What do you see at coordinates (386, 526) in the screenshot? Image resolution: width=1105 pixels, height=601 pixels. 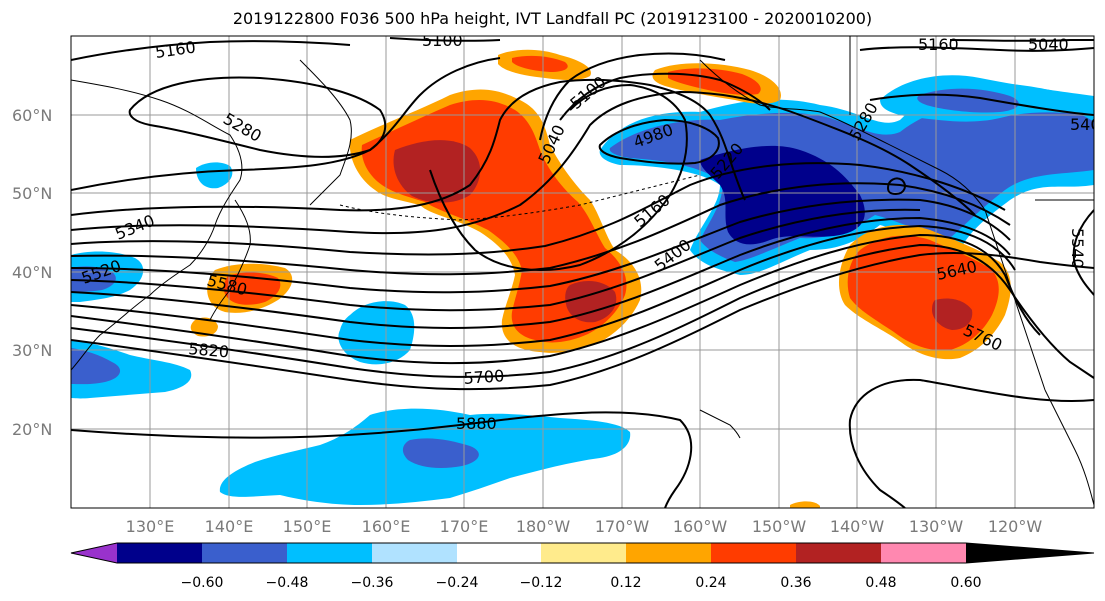 I see `lon-label: 160°E` at bounding box center [386, 526].